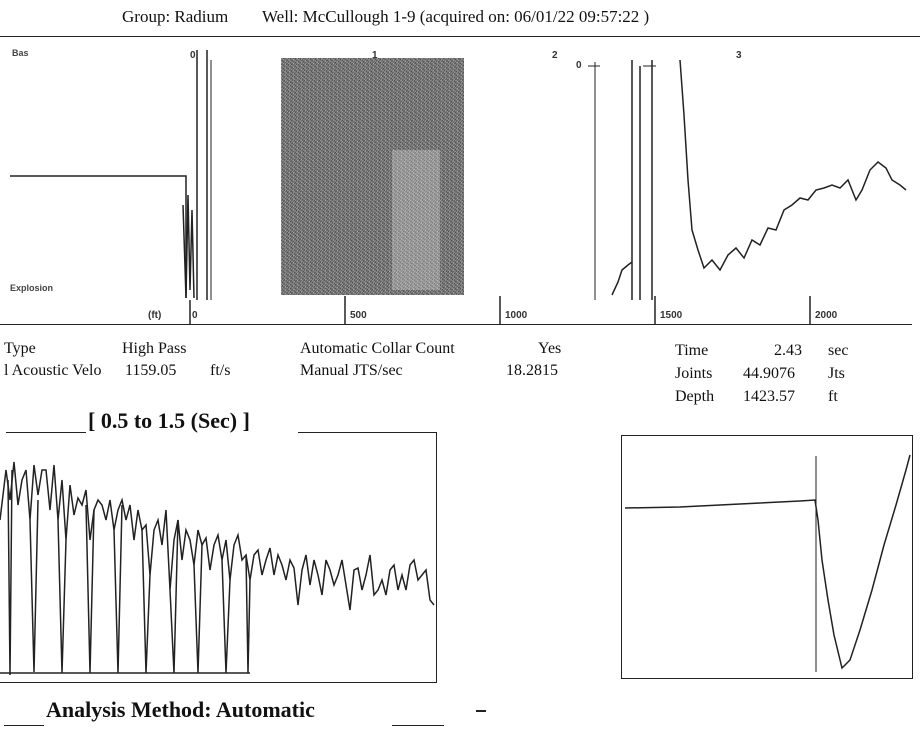 The image size is (920, 731). What do you see at coordinates (456, 324) in the screenshot?
I see `trace-baseline` at bounding box center [456, 324].